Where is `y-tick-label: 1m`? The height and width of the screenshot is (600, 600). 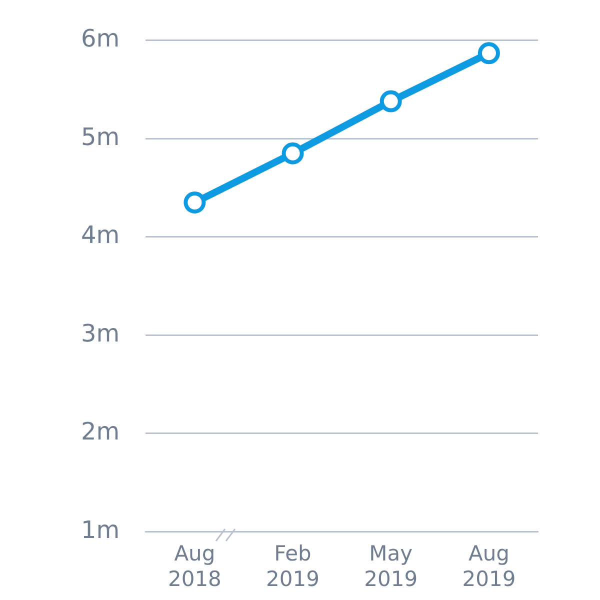 y-tick-label: 1m is located at coordinates (100, 530).